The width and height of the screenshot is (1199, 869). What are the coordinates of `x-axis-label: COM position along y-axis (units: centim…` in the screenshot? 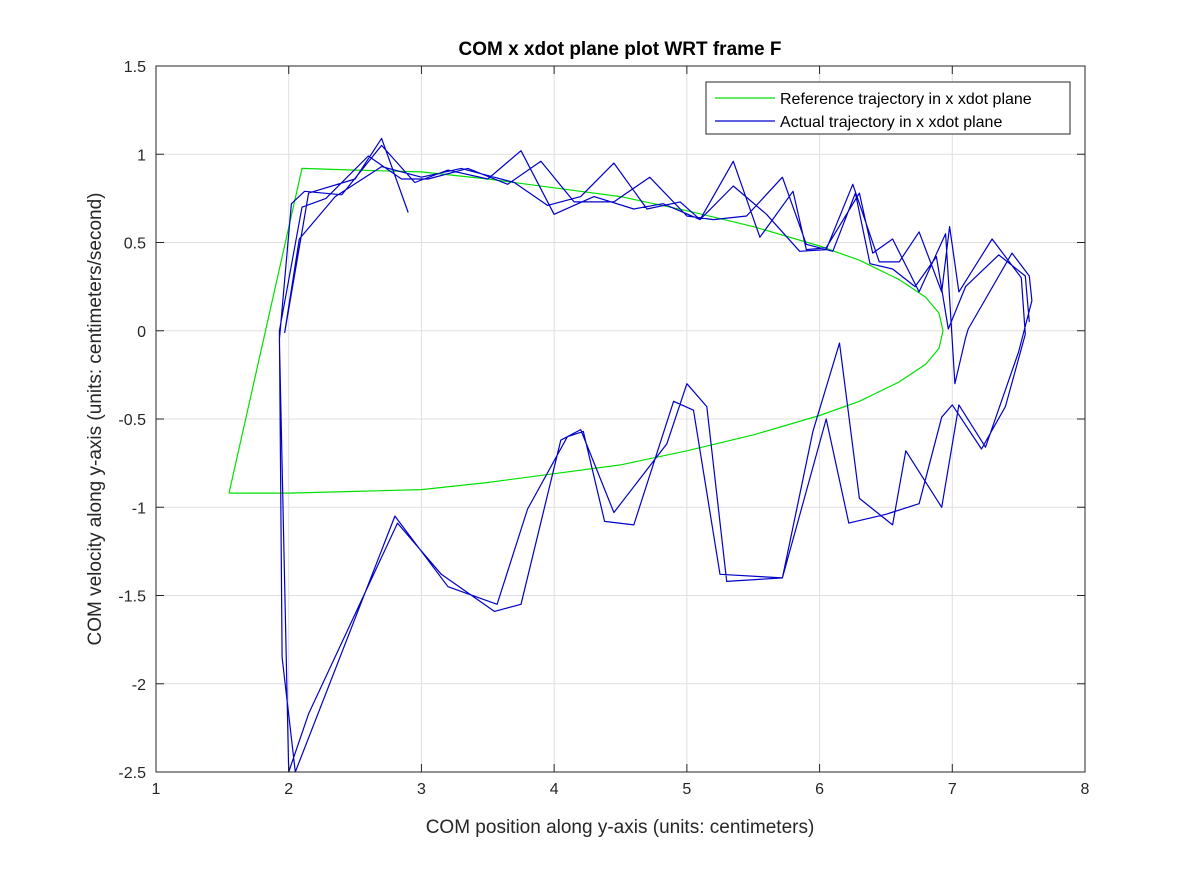 It's located at (620, 827).